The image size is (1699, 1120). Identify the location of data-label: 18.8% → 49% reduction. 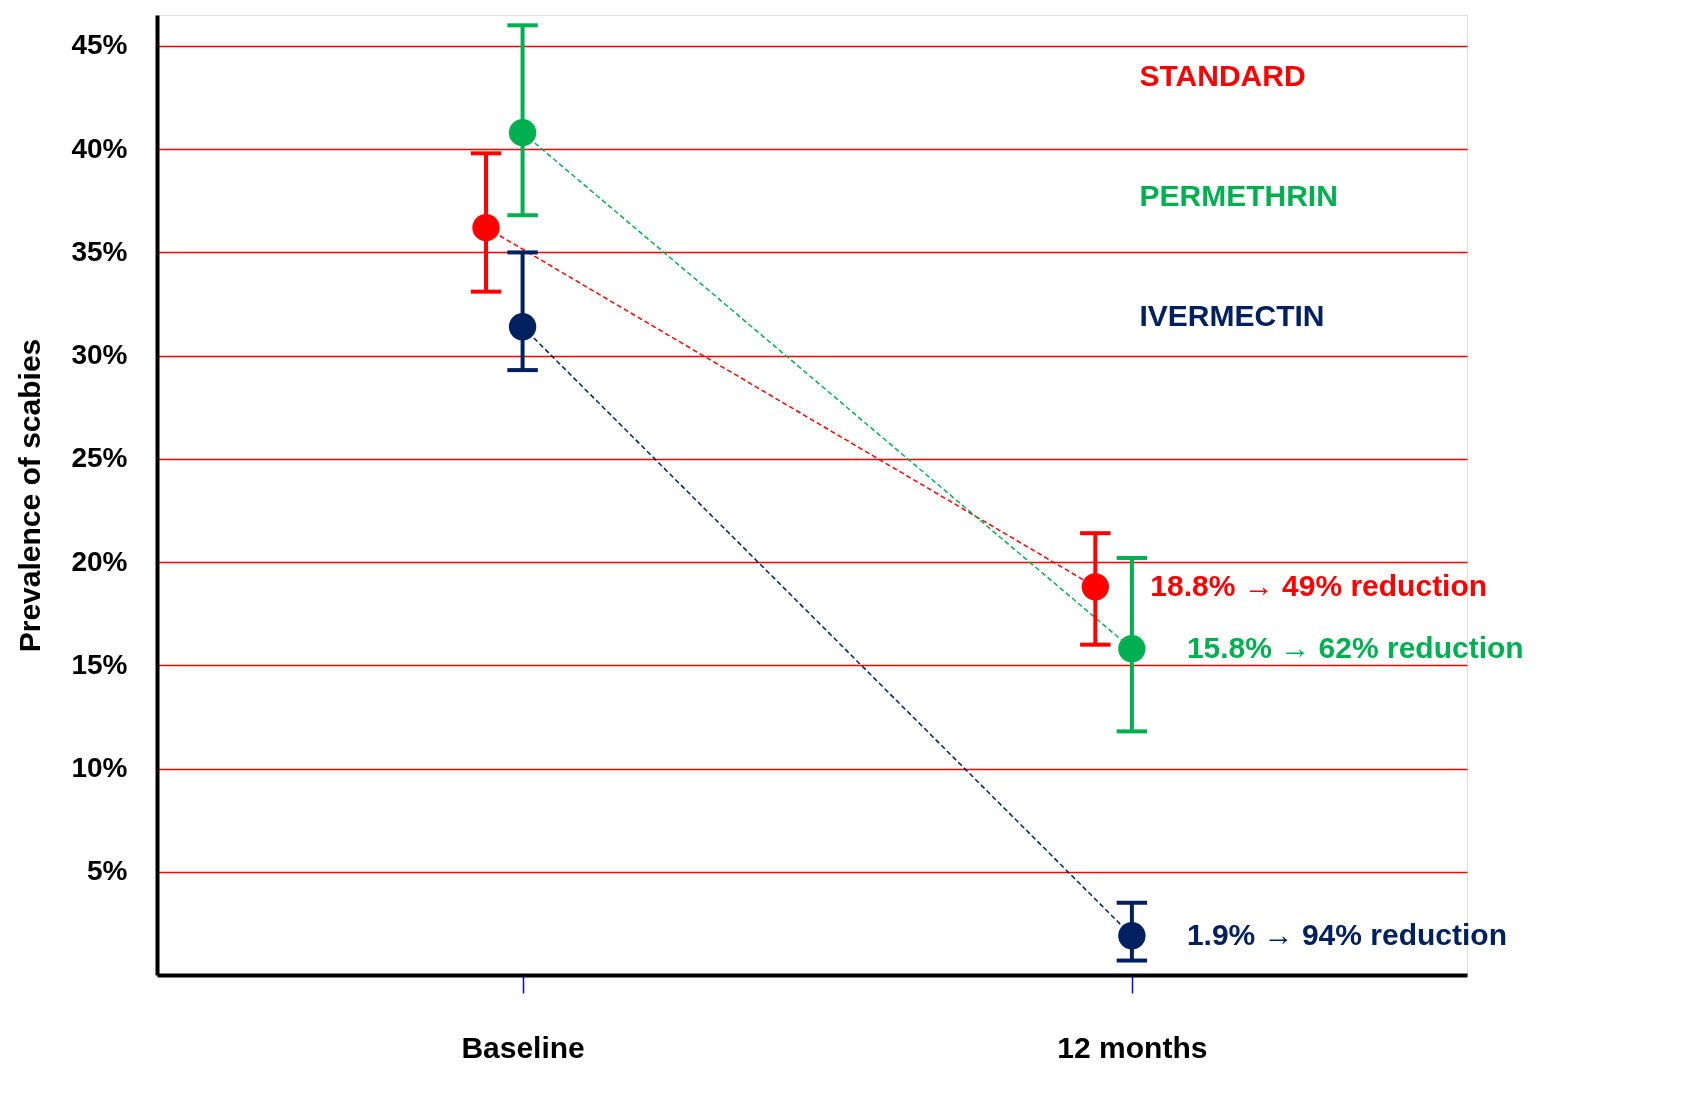
(1319, 585).